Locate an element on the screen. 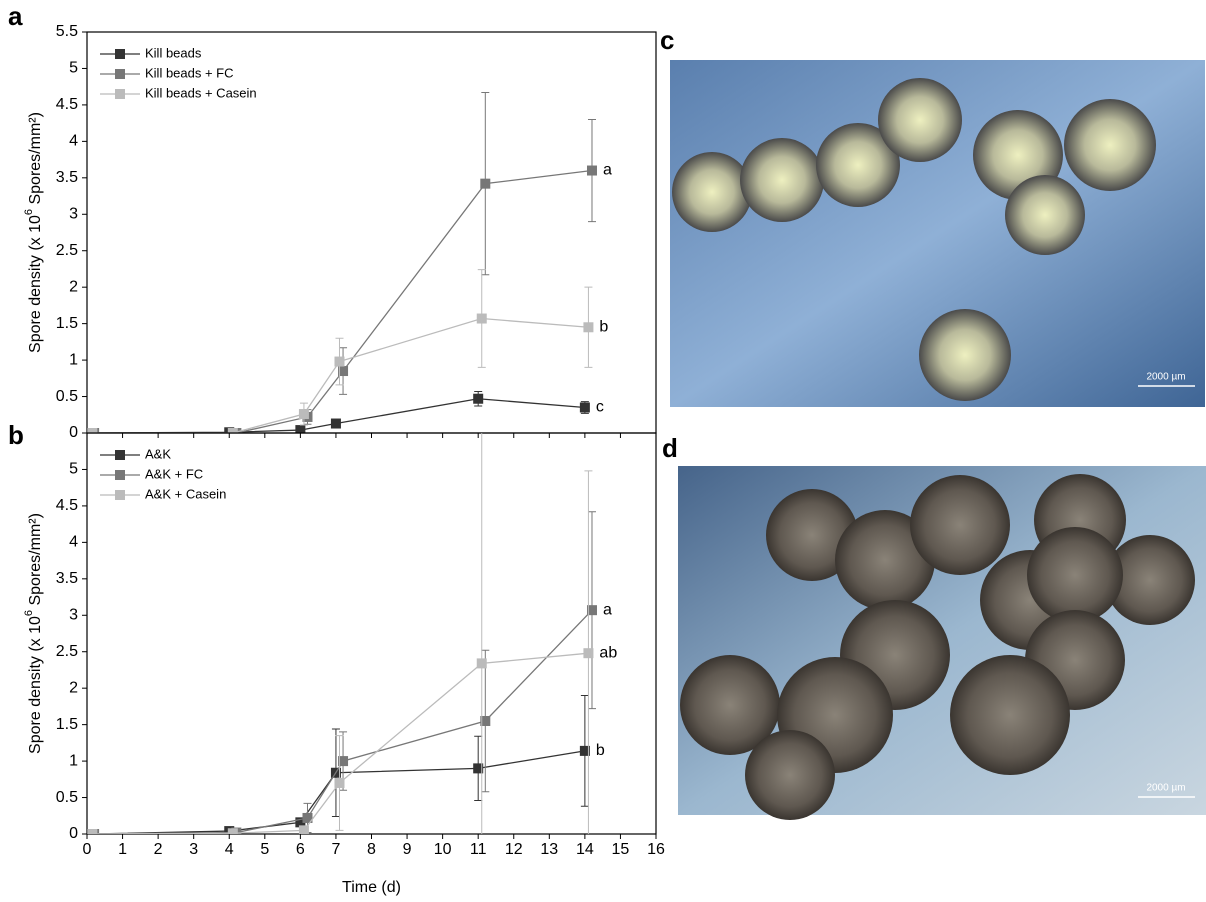 The height and width of the screenshot is (902, 1206). x-tick-label: 12 is located at coordinates (514, 849).